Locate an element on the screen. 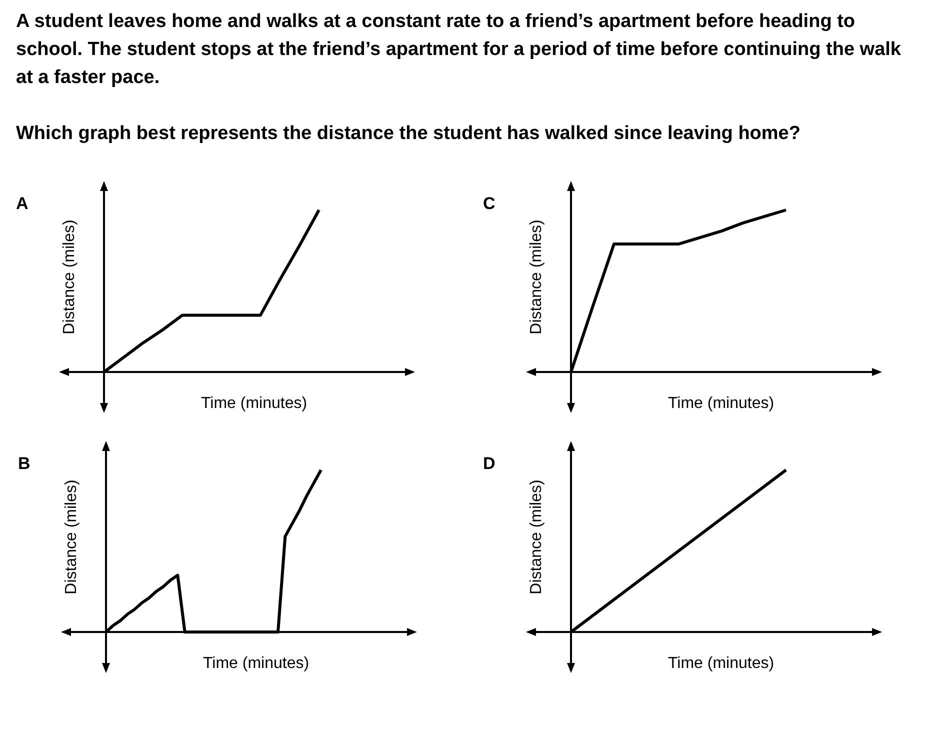 Image resolution: width=947 pixels, height=738 pixels. chart-title: A is located at coordinates (22, 203).